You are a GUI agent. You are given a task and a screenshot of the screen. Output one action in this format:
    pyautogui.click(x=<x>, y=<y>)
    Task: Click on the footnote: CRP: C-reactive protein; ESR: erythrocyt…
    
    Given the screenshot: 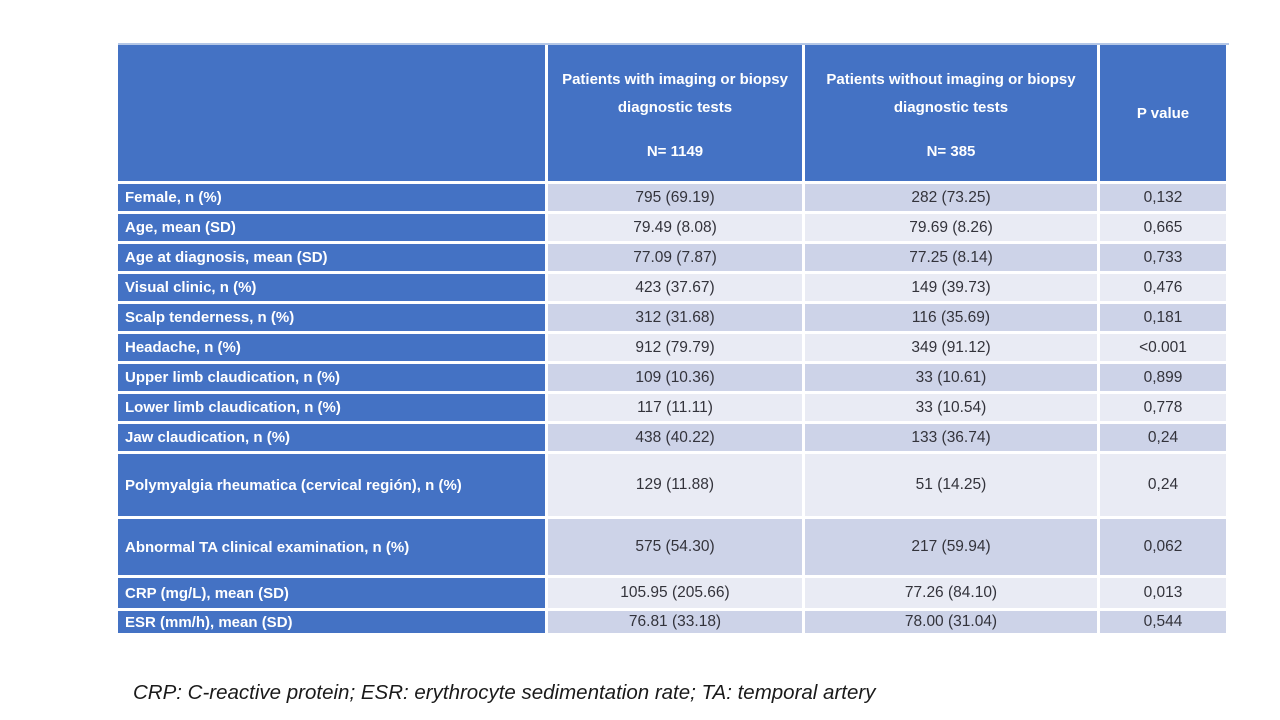 What is the action you would take?
    pyautogui.click(x=504, y=692)
    